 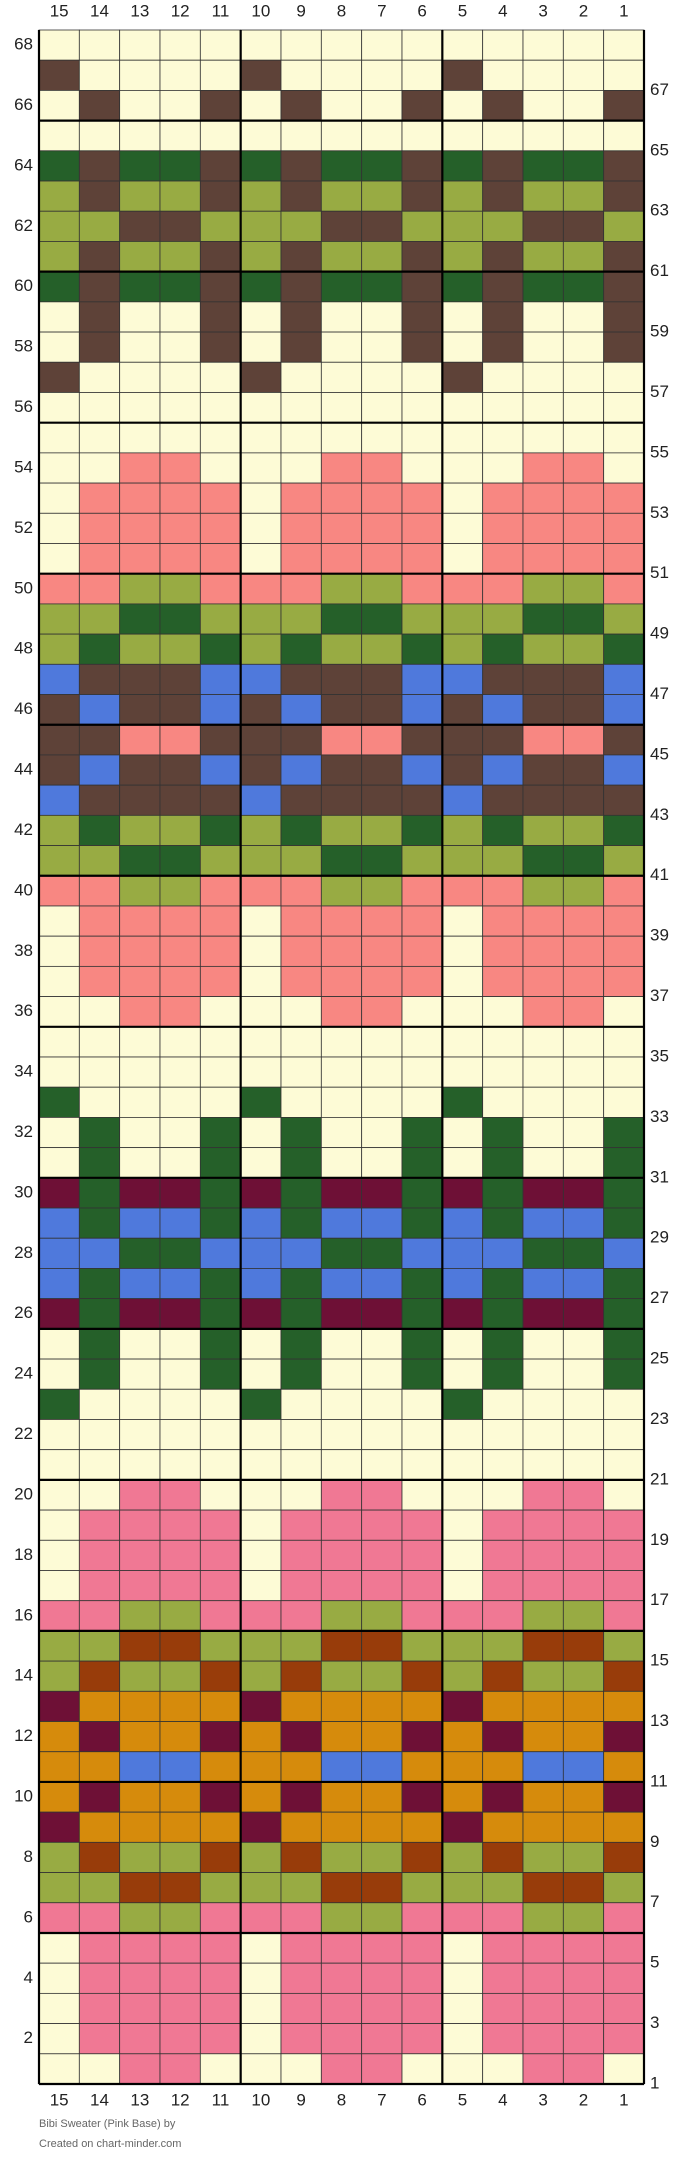 I want to click on row-label: 36, so click(x=23, y=1010).